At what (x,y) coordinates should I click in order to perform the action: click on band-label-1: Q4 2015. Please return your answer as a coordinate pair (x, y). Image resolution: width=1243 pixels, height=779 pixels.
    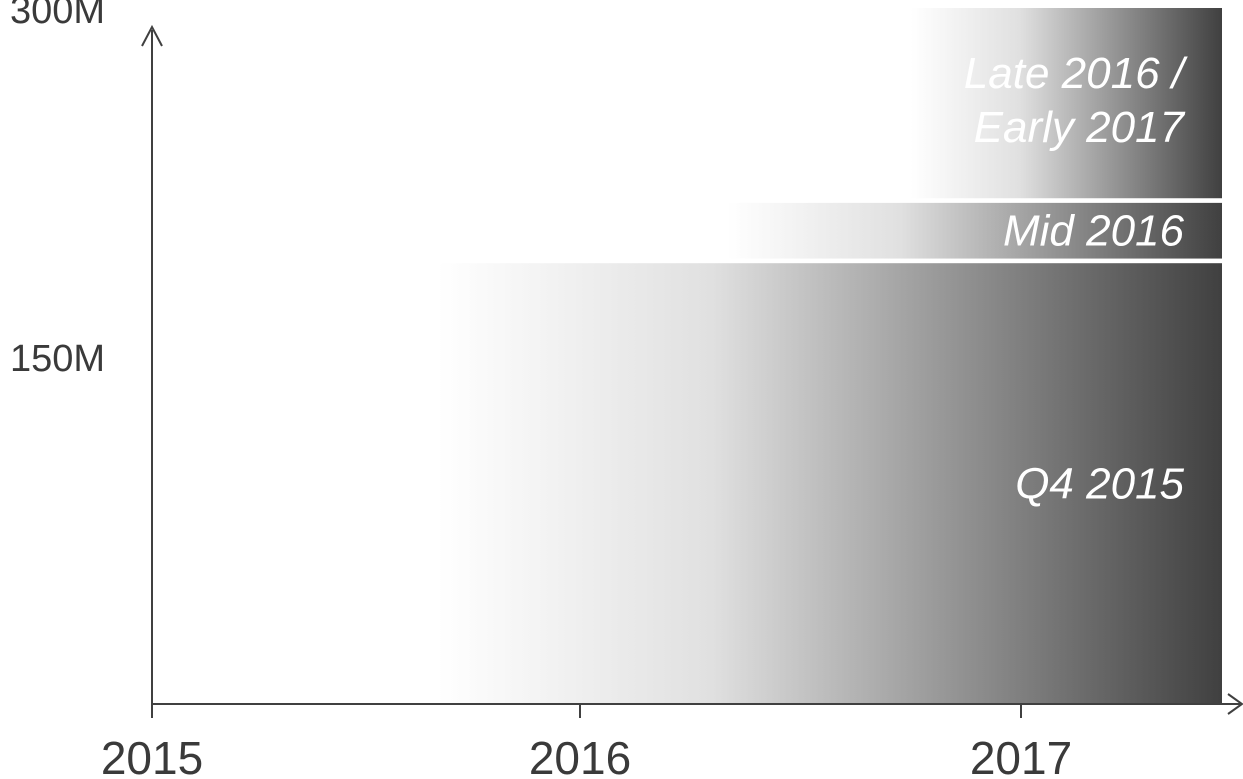
    Looking at the image, I should click on (1099, 484).